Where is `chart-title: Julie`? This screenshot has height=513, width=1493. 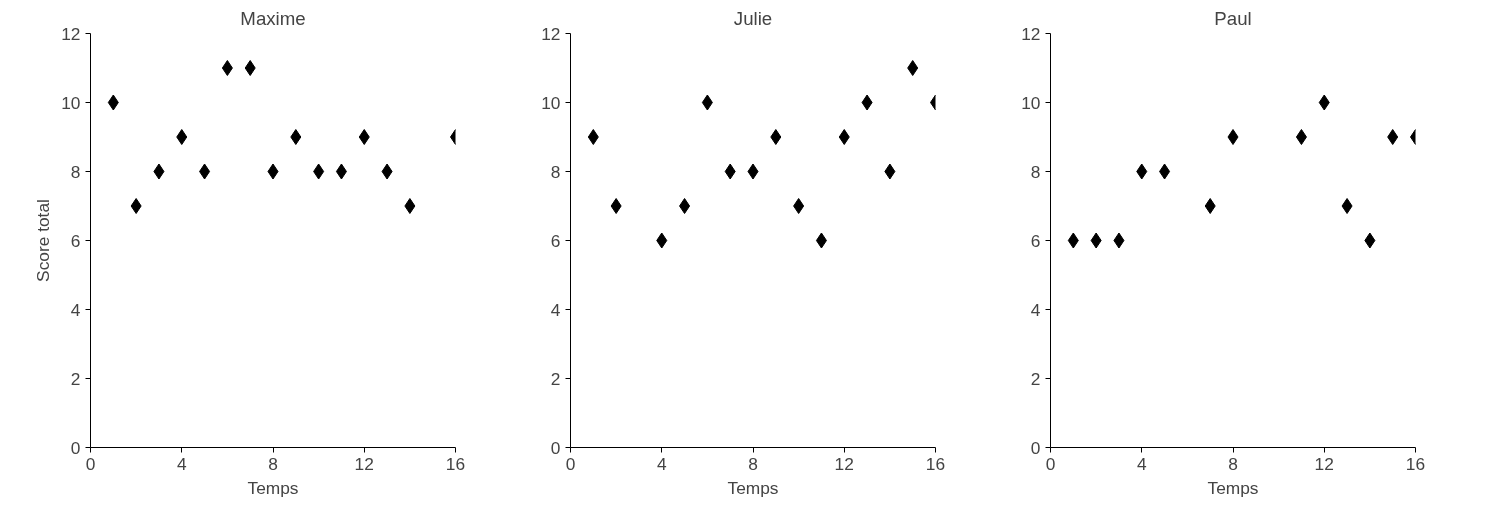
chart-title: Julie is located at coordinates (753, 18).